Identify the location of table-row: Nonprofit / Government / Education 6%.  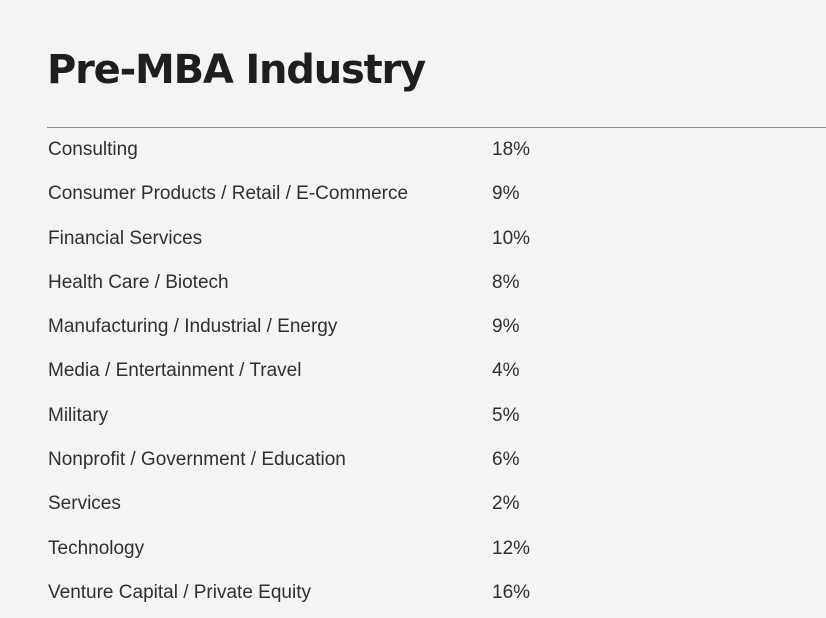
(436, 460).